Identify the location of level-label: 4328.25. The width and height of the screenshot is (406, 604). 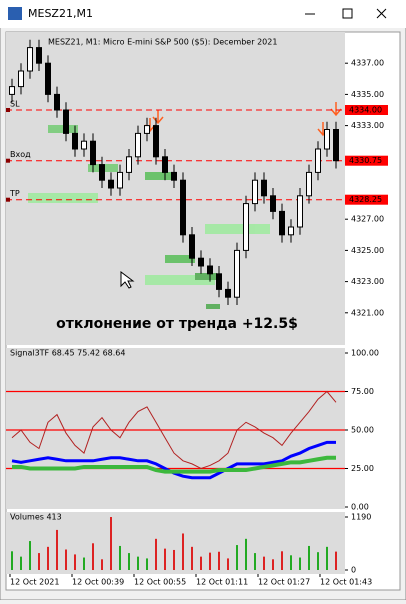
(365, 199).